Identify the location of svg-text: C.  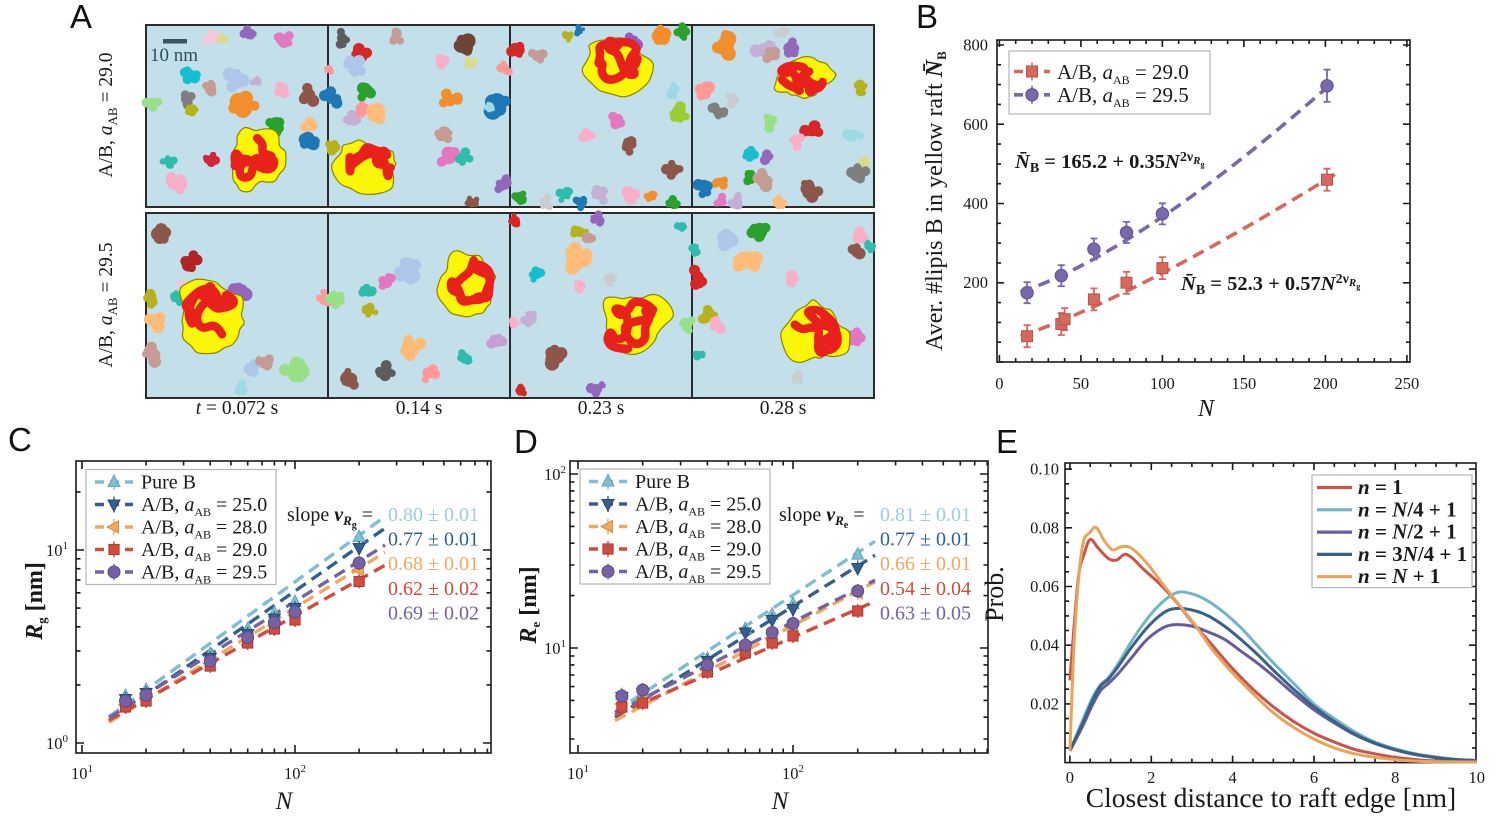
(20, 439).